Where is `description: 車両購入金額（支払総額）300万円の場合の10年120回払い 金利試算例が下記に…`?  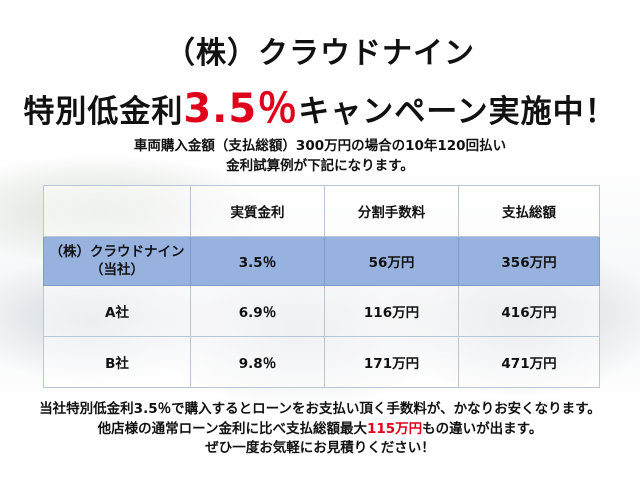 description: 車両購入金額（支払総額）300万円の場合の10年120回払い 金利試算例が下記に… is located at coordinates (320, 156).